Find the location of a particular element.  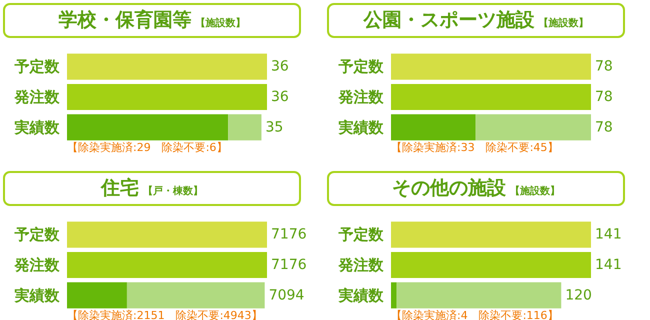

chart-title: 公園・スポーツ施設 is located at coordinates (449, 20).